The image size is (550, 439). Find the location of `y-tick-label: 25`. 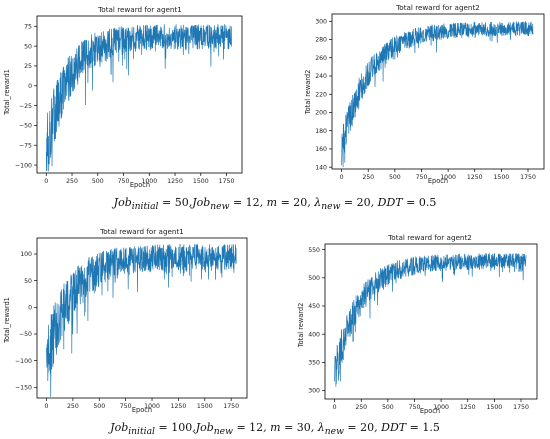

y-tick-label: 25 is located at coordinates (28, 66).